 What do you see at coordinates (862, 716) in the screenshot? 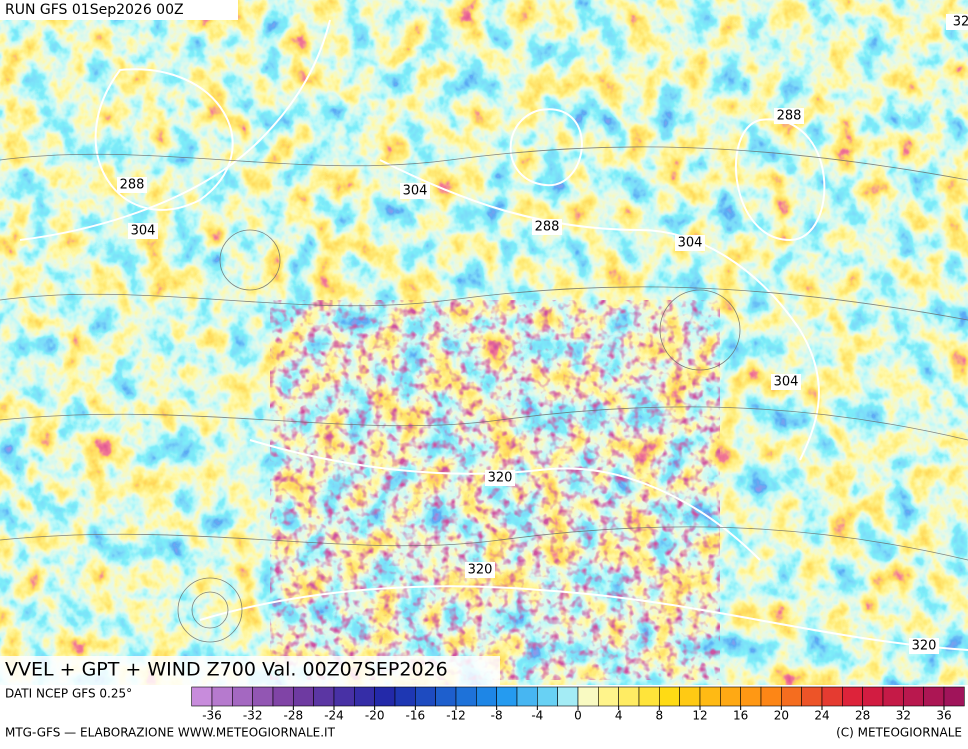
I see `colorbar-tick-label: 28` at bounding box center [862, 716].